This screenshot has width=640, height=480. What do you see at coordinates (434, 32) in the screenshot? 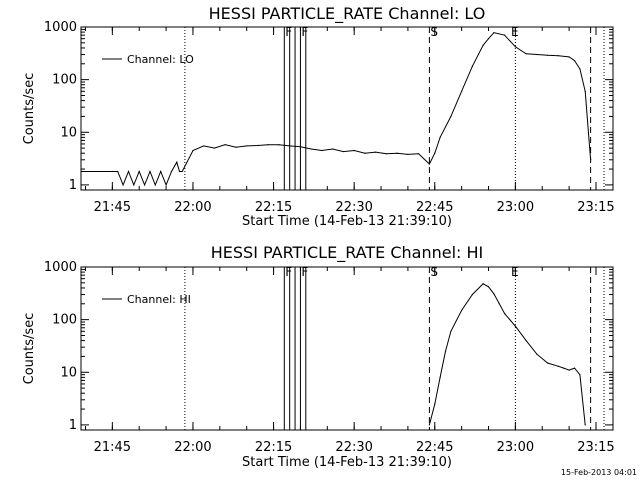
I see `event-marker-s: S` at bounding box center [434, 32].